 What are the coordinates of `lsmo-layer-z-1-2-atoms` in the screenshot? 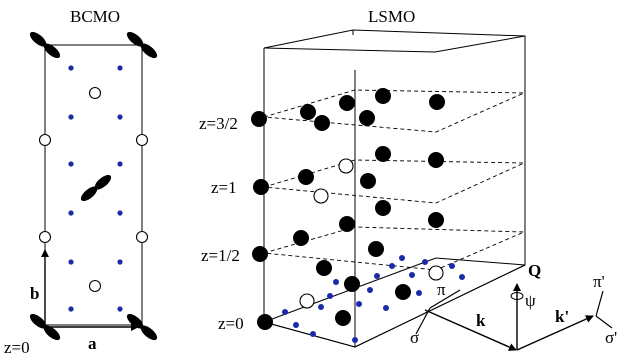 It's located at (348, 238).